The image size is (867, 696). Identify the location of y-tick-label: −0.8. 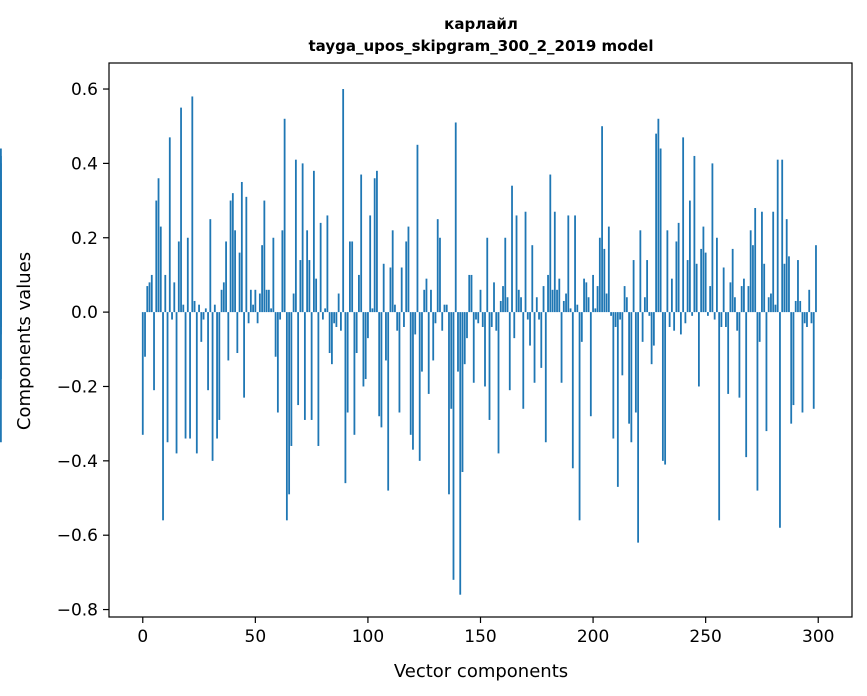
(77, 611).